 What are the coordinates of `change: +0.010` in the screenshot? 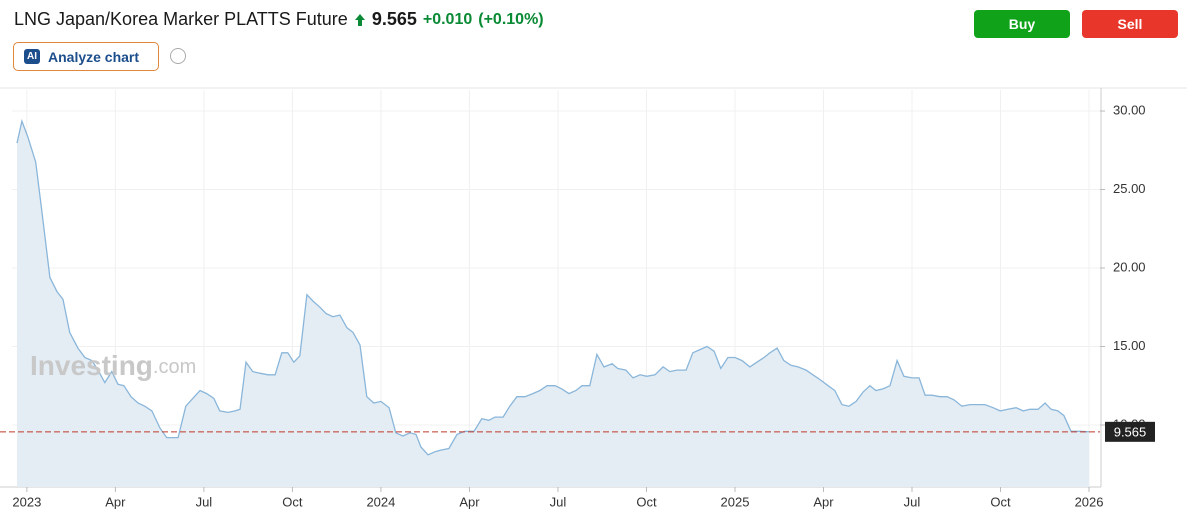 It's located at (447, 19).